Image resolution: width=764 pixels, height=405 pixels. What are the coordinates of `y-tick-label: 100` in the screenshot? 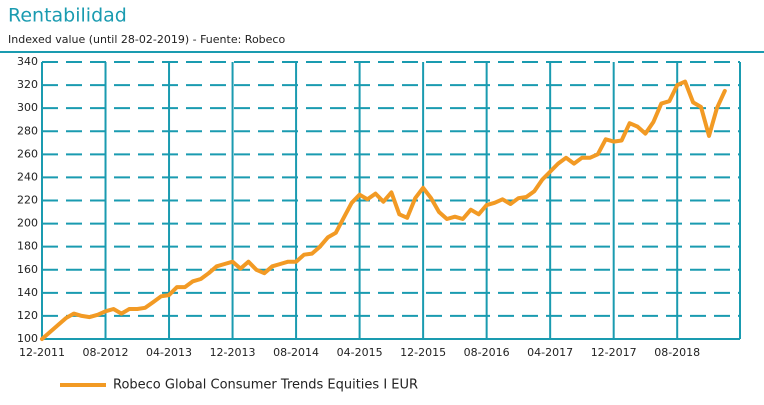 It's located at (27, 338).